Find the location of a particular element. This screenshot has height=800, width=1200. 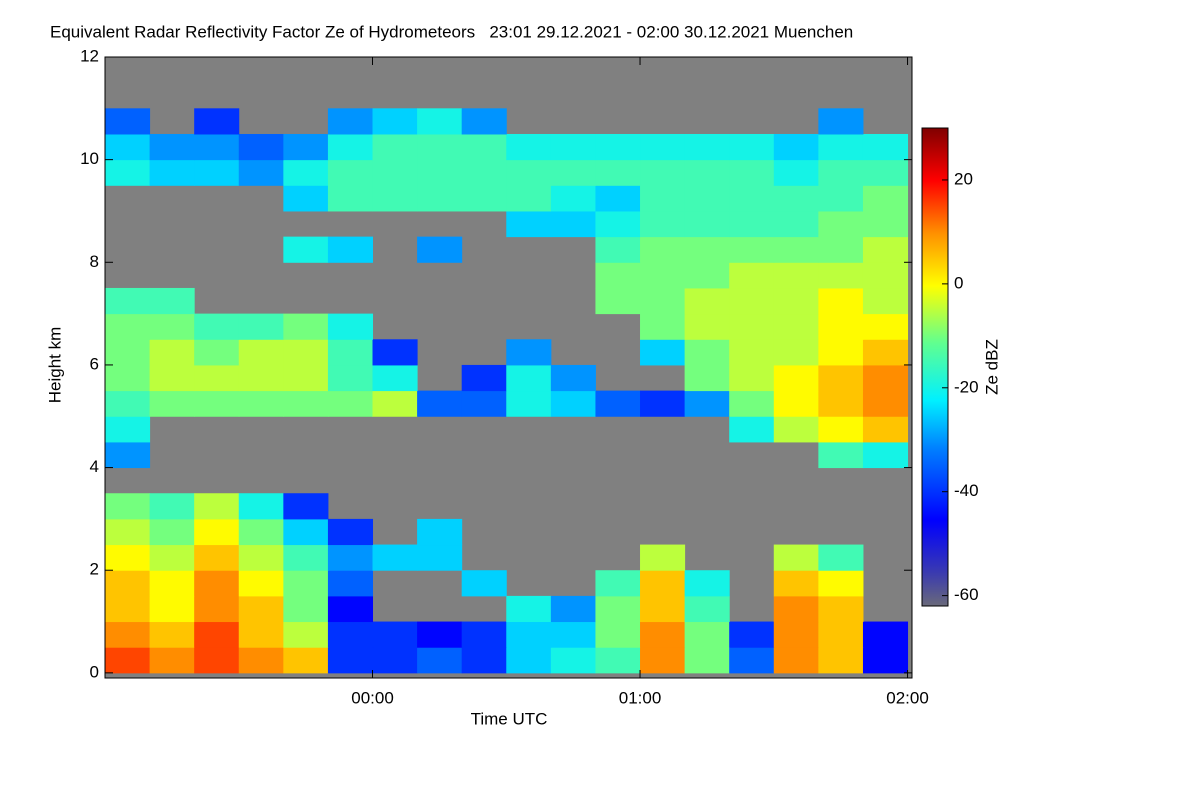

colorbar-tick-label: -20 is located at coordinates (966, 386).